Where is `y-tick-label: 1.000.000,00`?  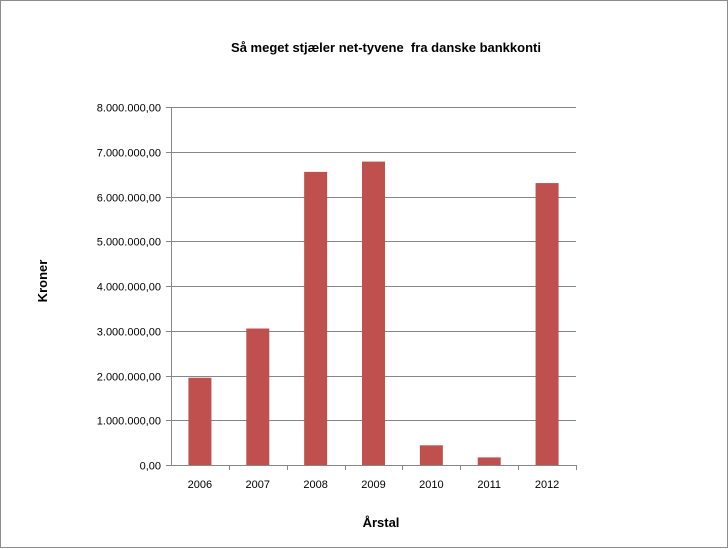
y-tick-label: 1.000.000,00 is located at coordinates (129, 422).